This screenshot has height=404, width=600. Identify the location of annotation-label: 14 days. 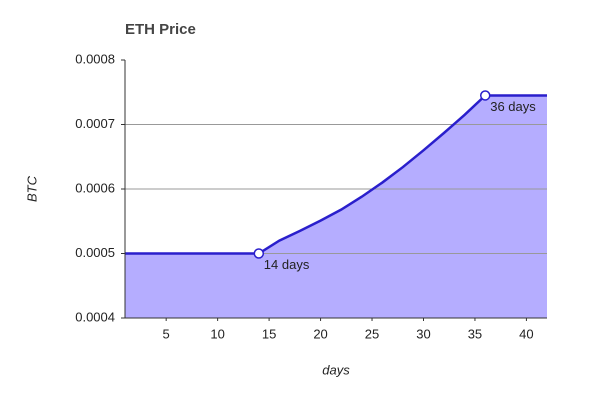
(287, 264).